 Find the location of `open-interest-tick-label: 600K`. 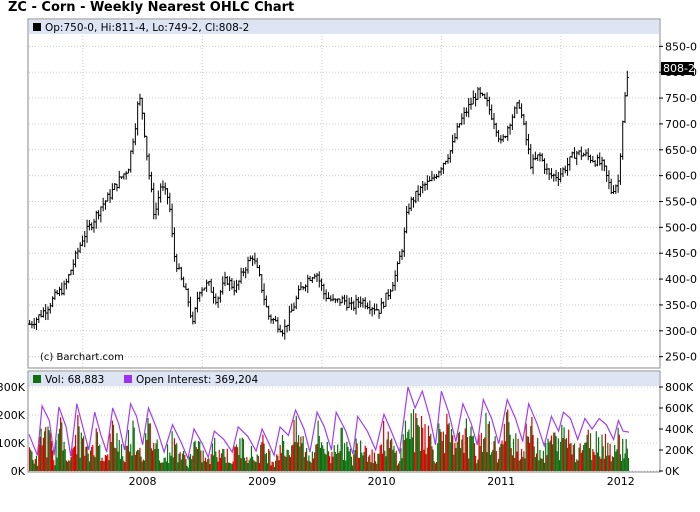

open-interest-tick-label: 600K is located at coordinates (679, 408).